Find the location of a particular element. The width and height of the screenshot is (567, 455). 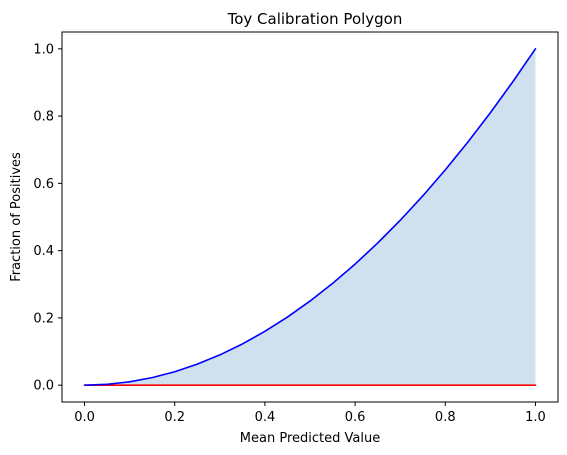

y-tick-label: 0.4 is located at coordinates (43, 251).